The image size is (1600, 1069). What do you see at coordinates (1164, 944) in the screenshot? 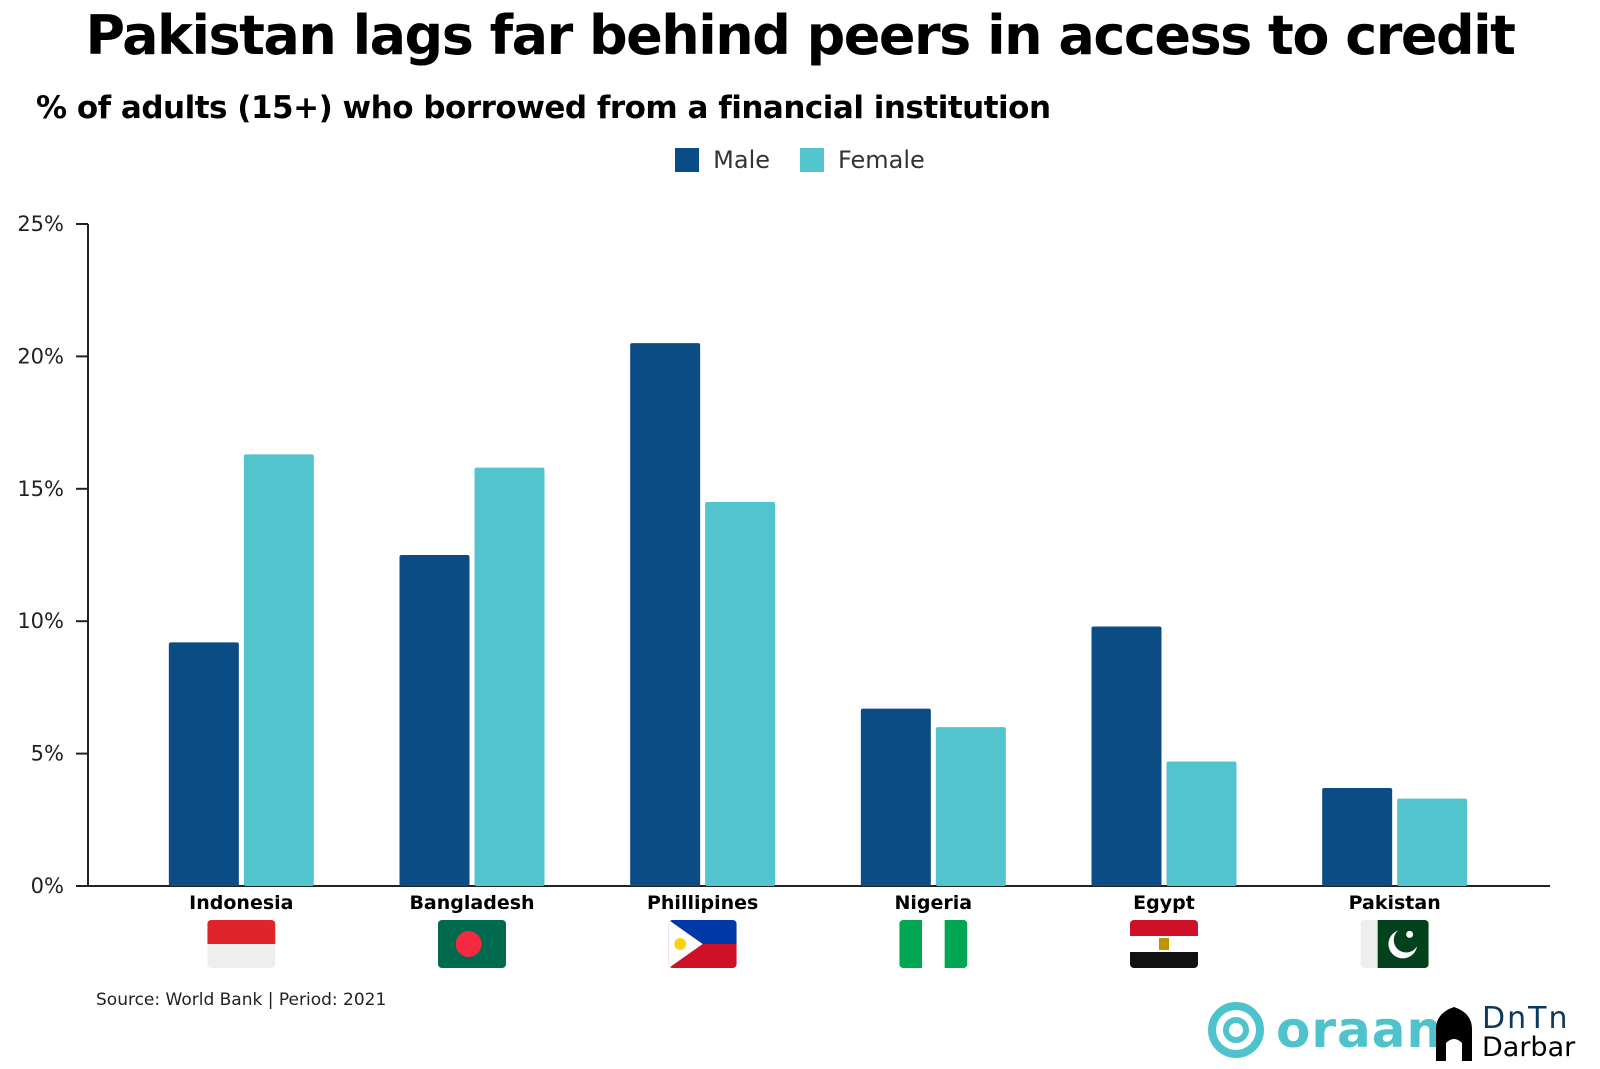
I see `egypt-flag-icon` at bounding box center [1164, 944].